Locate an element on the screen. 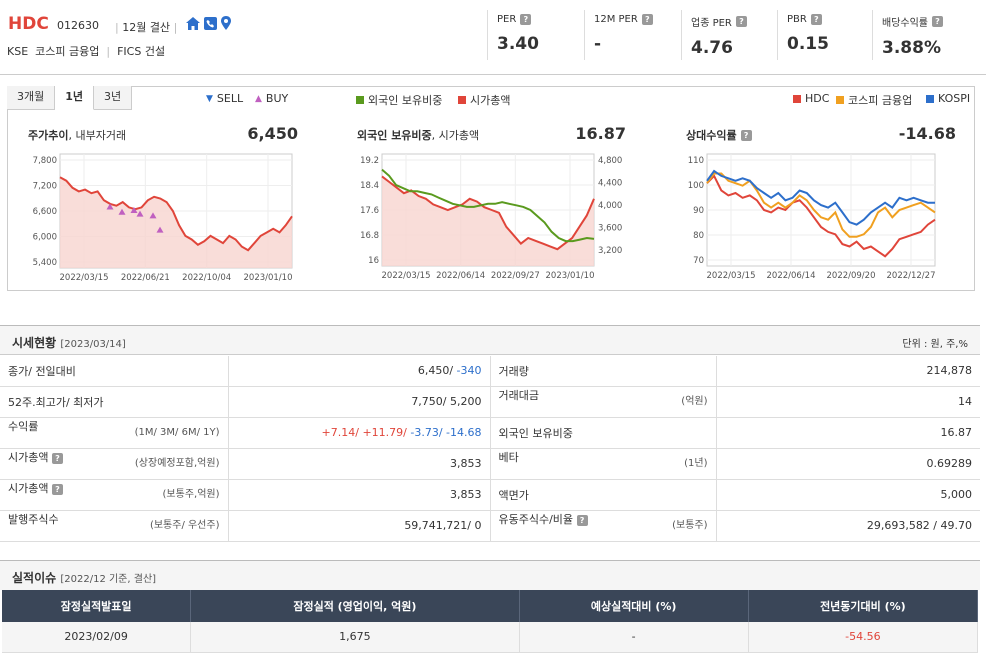 The width and height of the screenshot is (986, 653). chart-value-foreign: 16.87 is located at coordinates (600, 133).